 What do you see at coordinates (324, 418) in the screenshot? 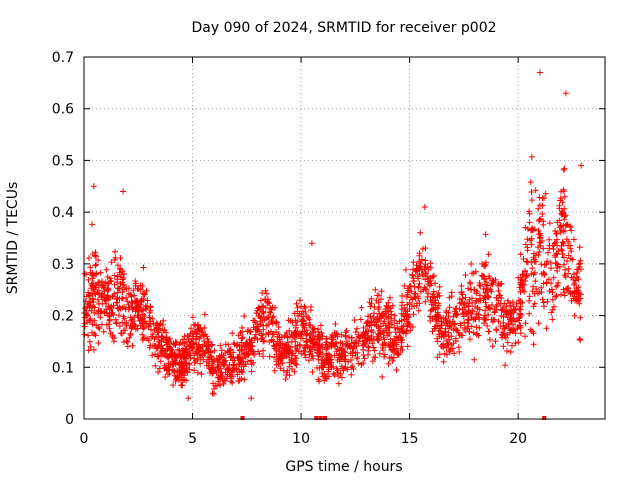
I see `zero-marker` at bounding box center [324, 418].